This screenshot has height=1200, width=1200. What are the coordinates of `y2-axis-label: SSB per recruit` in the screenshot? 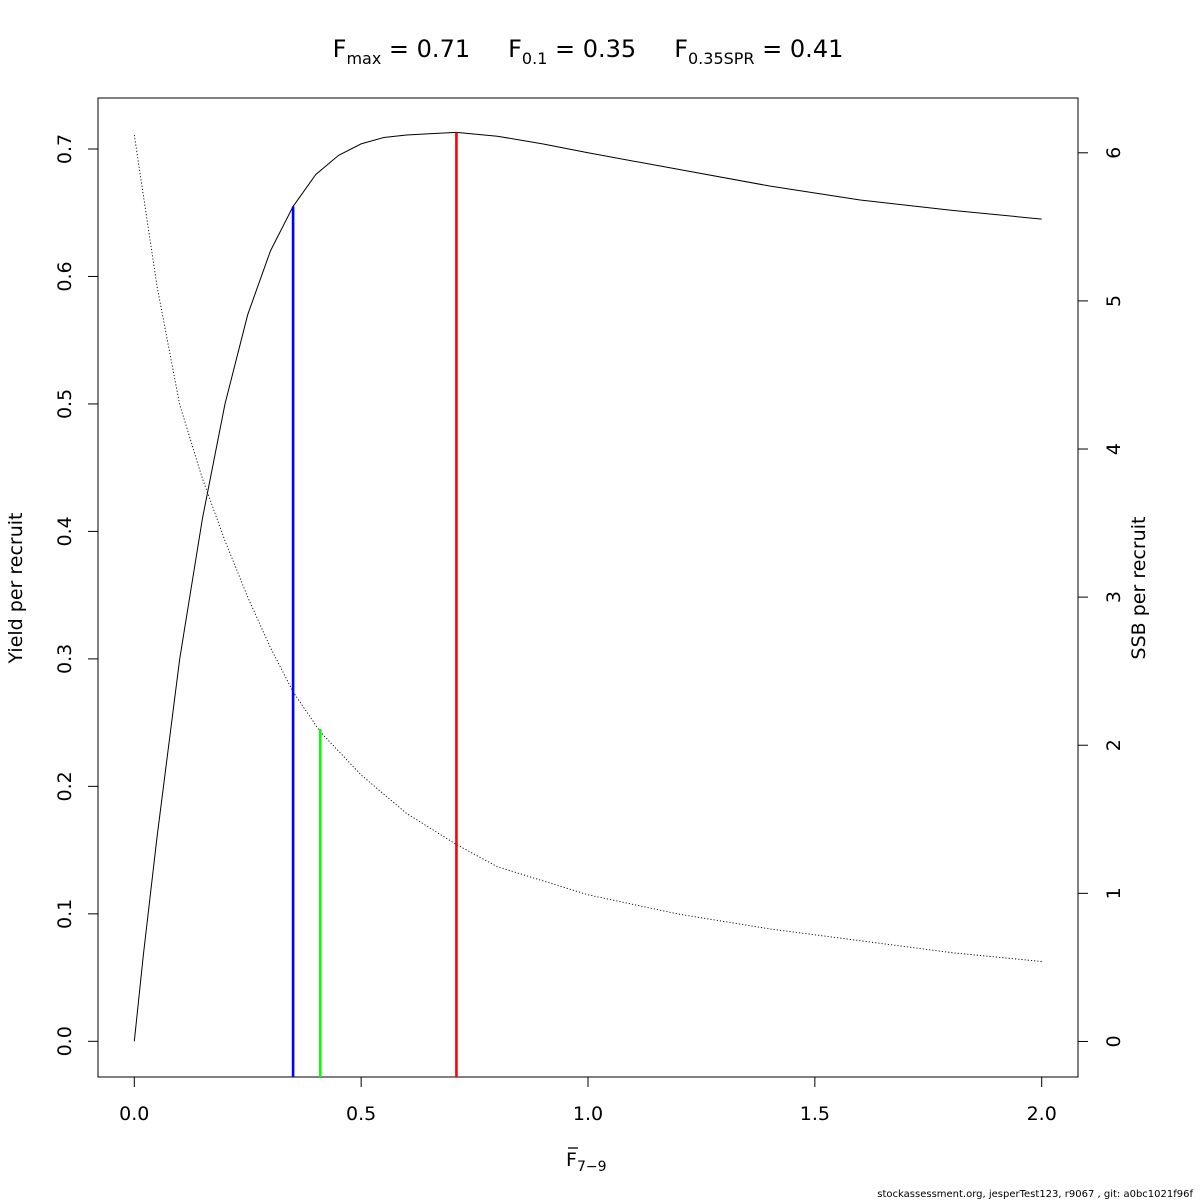 It's located at (1139, 588).